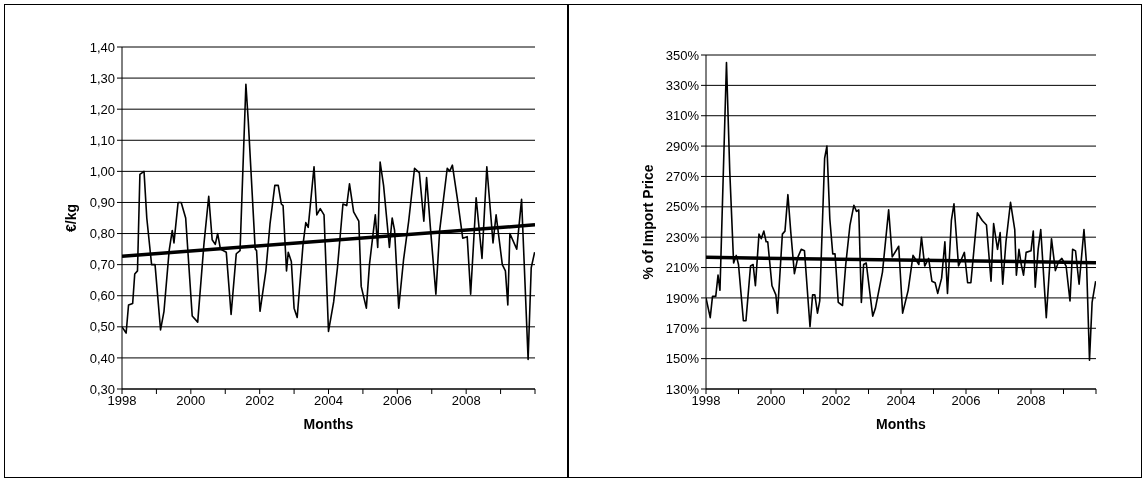 This screenshot has width=1145, height=482. What do you see at coordinates (682, 268) in the screenshot?
I see `y-tick-label: 210%` at bounding box center [682, 268].